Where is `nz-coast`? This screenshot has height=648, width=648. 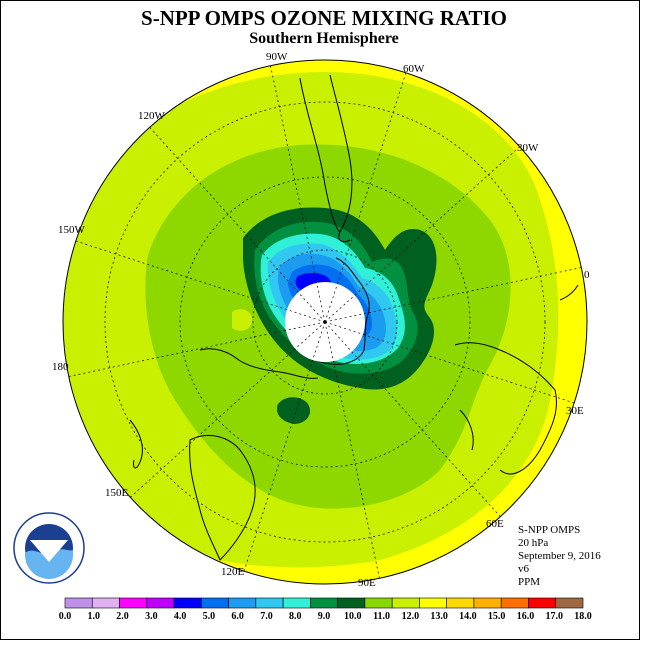 nz-coast is located at coordinates (136, 444).